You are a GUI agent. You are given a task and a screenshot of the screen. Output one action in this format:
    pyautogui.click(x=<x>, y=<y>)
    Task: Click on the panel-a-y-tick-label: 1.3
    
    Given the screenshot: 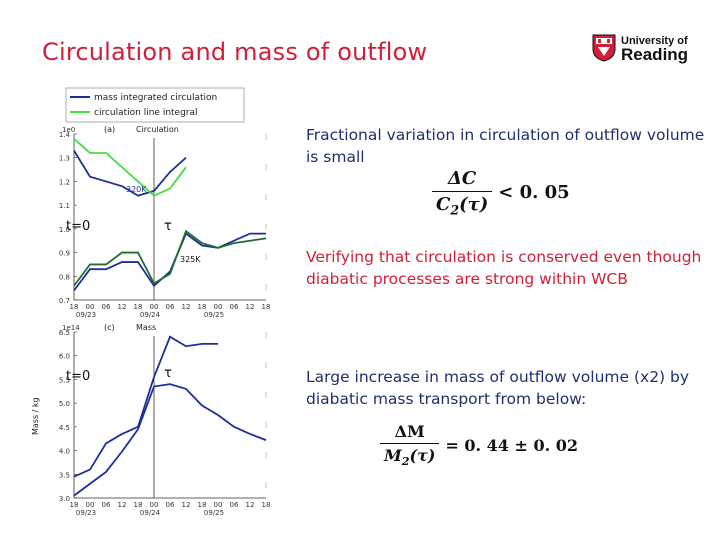 What is the action you would take?
    pyautogui.click(x=64, y=159)
    